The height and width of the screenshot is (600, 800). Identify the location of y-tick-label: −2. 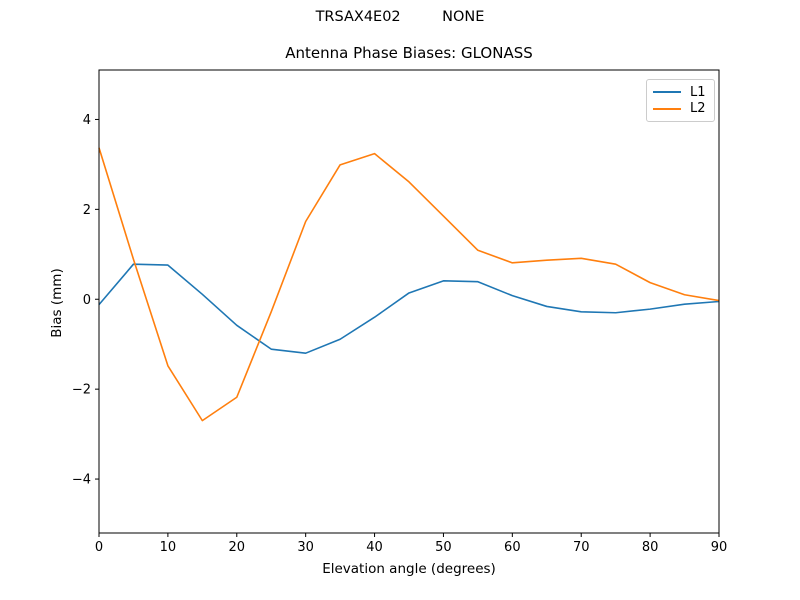
(81, 390).